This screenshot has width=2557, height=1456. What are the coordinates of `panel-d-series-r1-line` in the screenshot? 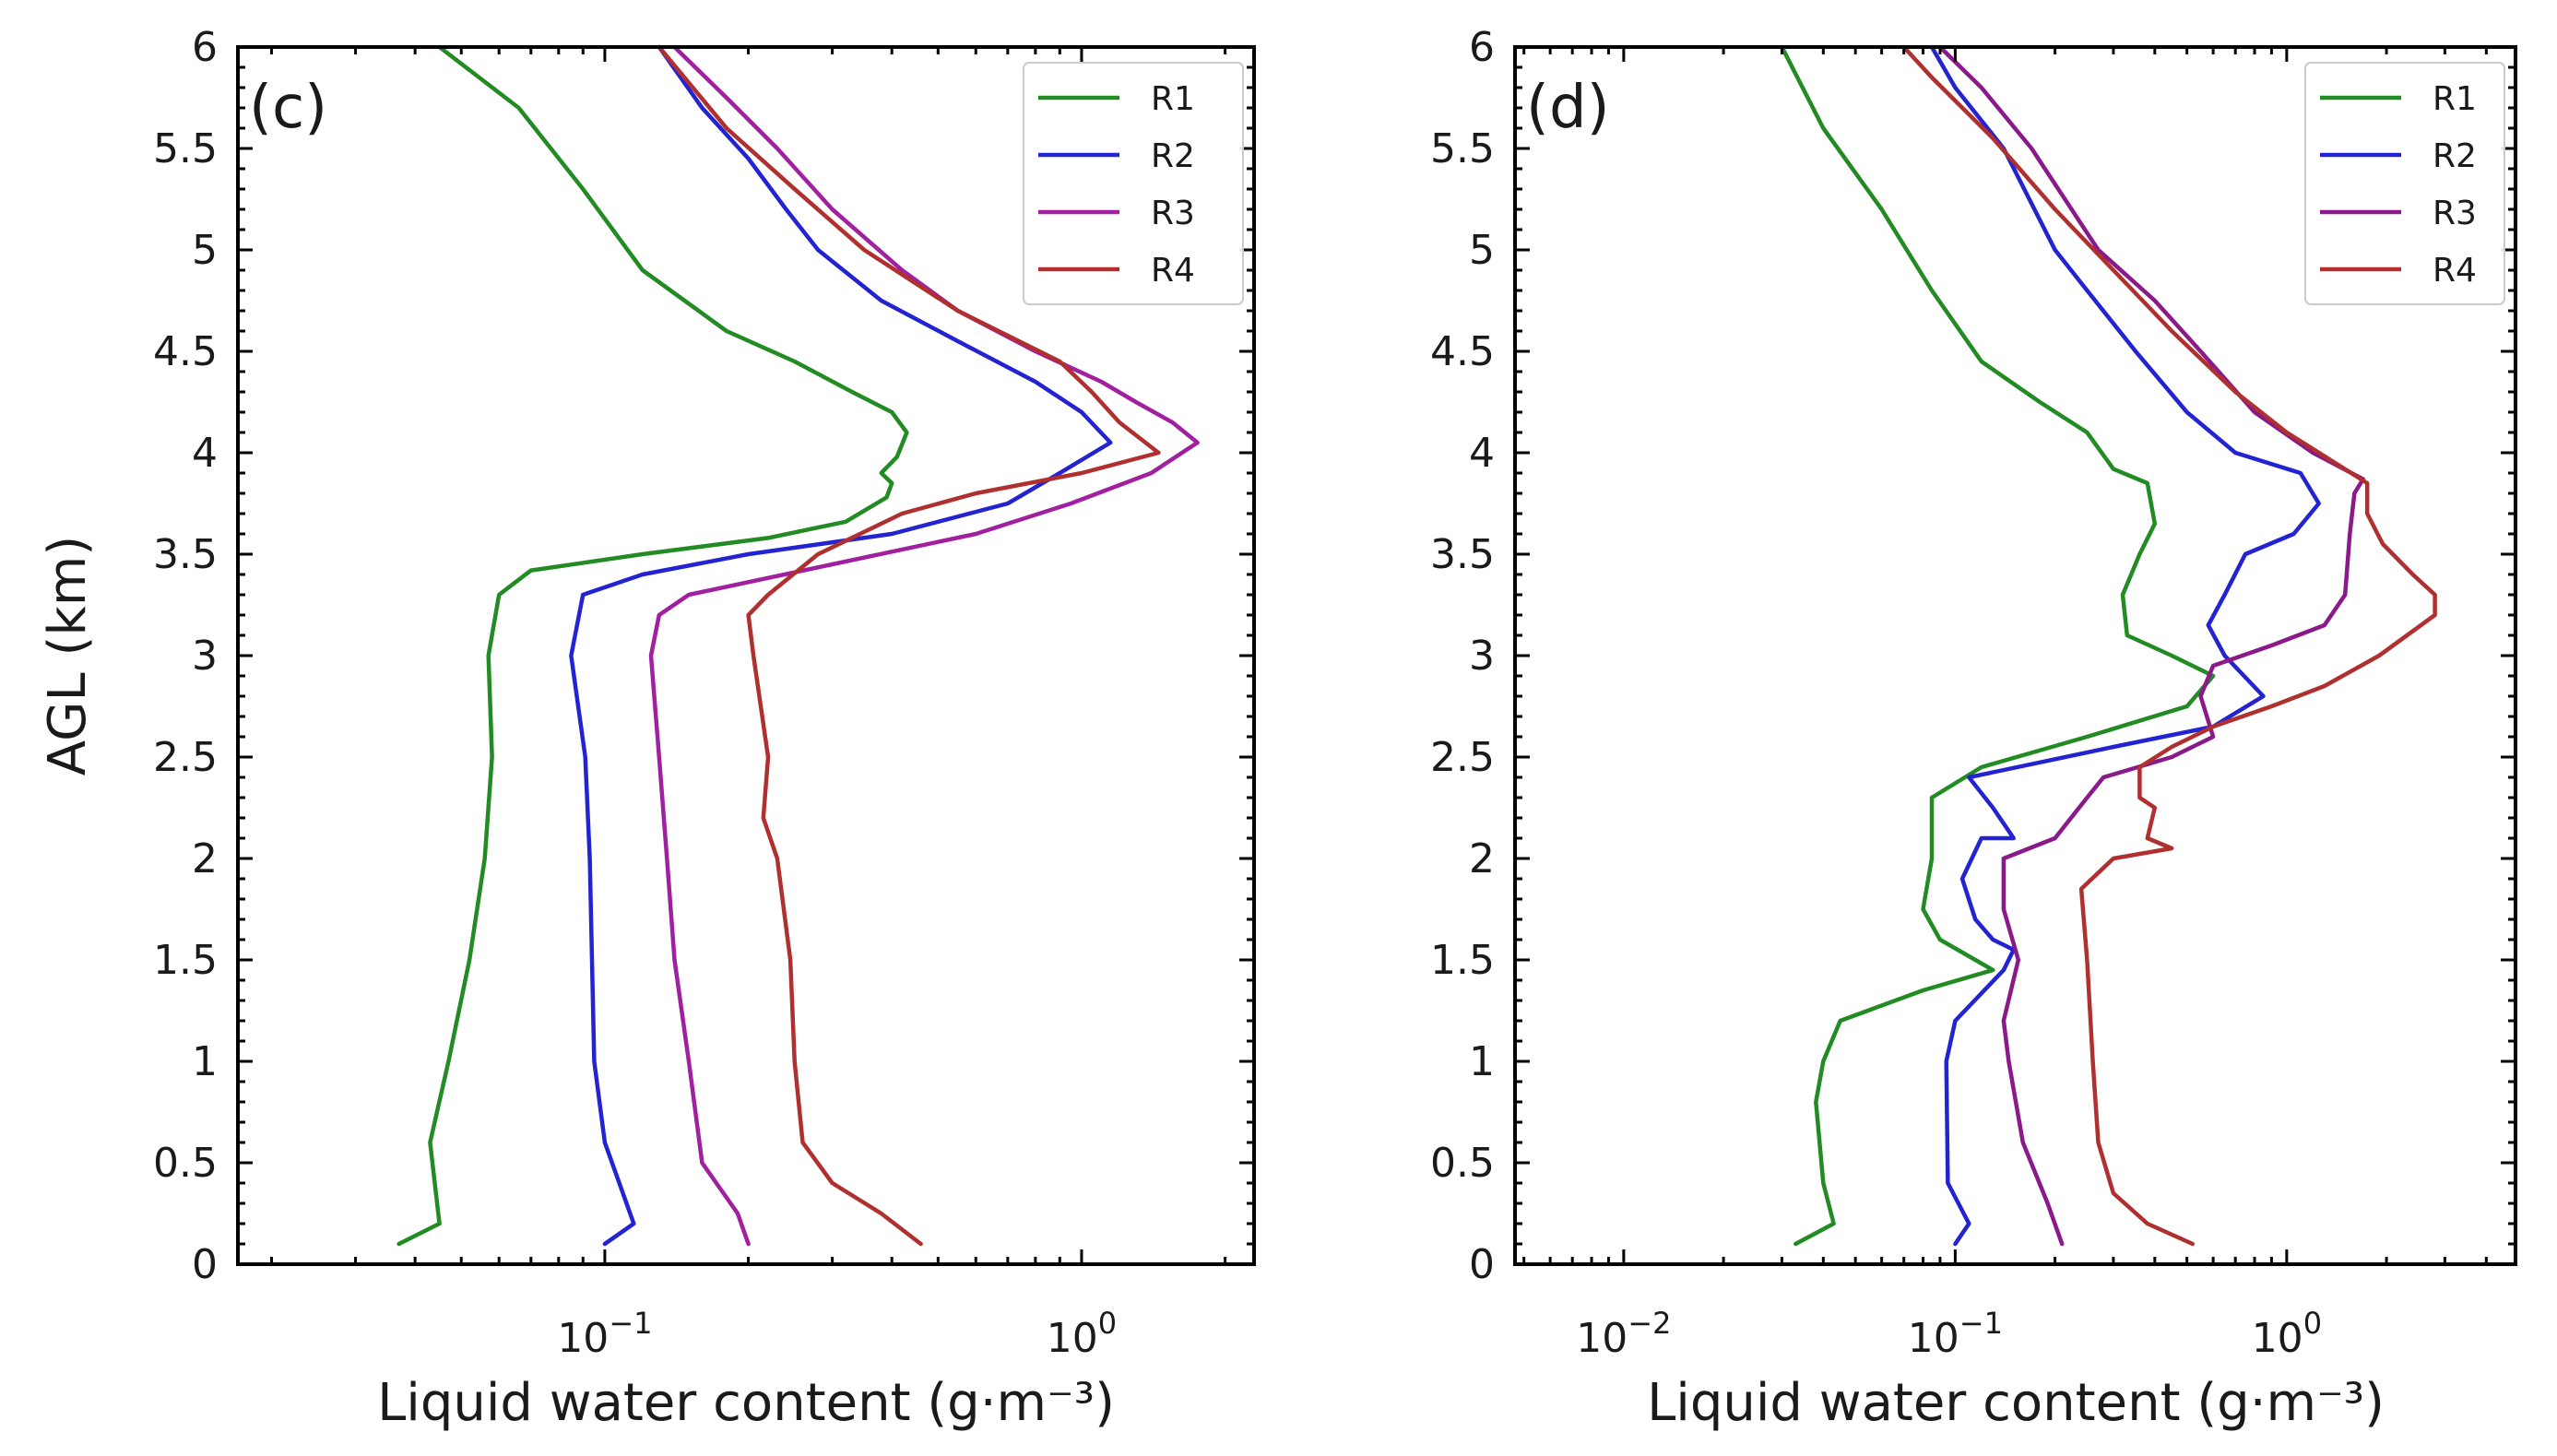 It's located at (1998, 645).